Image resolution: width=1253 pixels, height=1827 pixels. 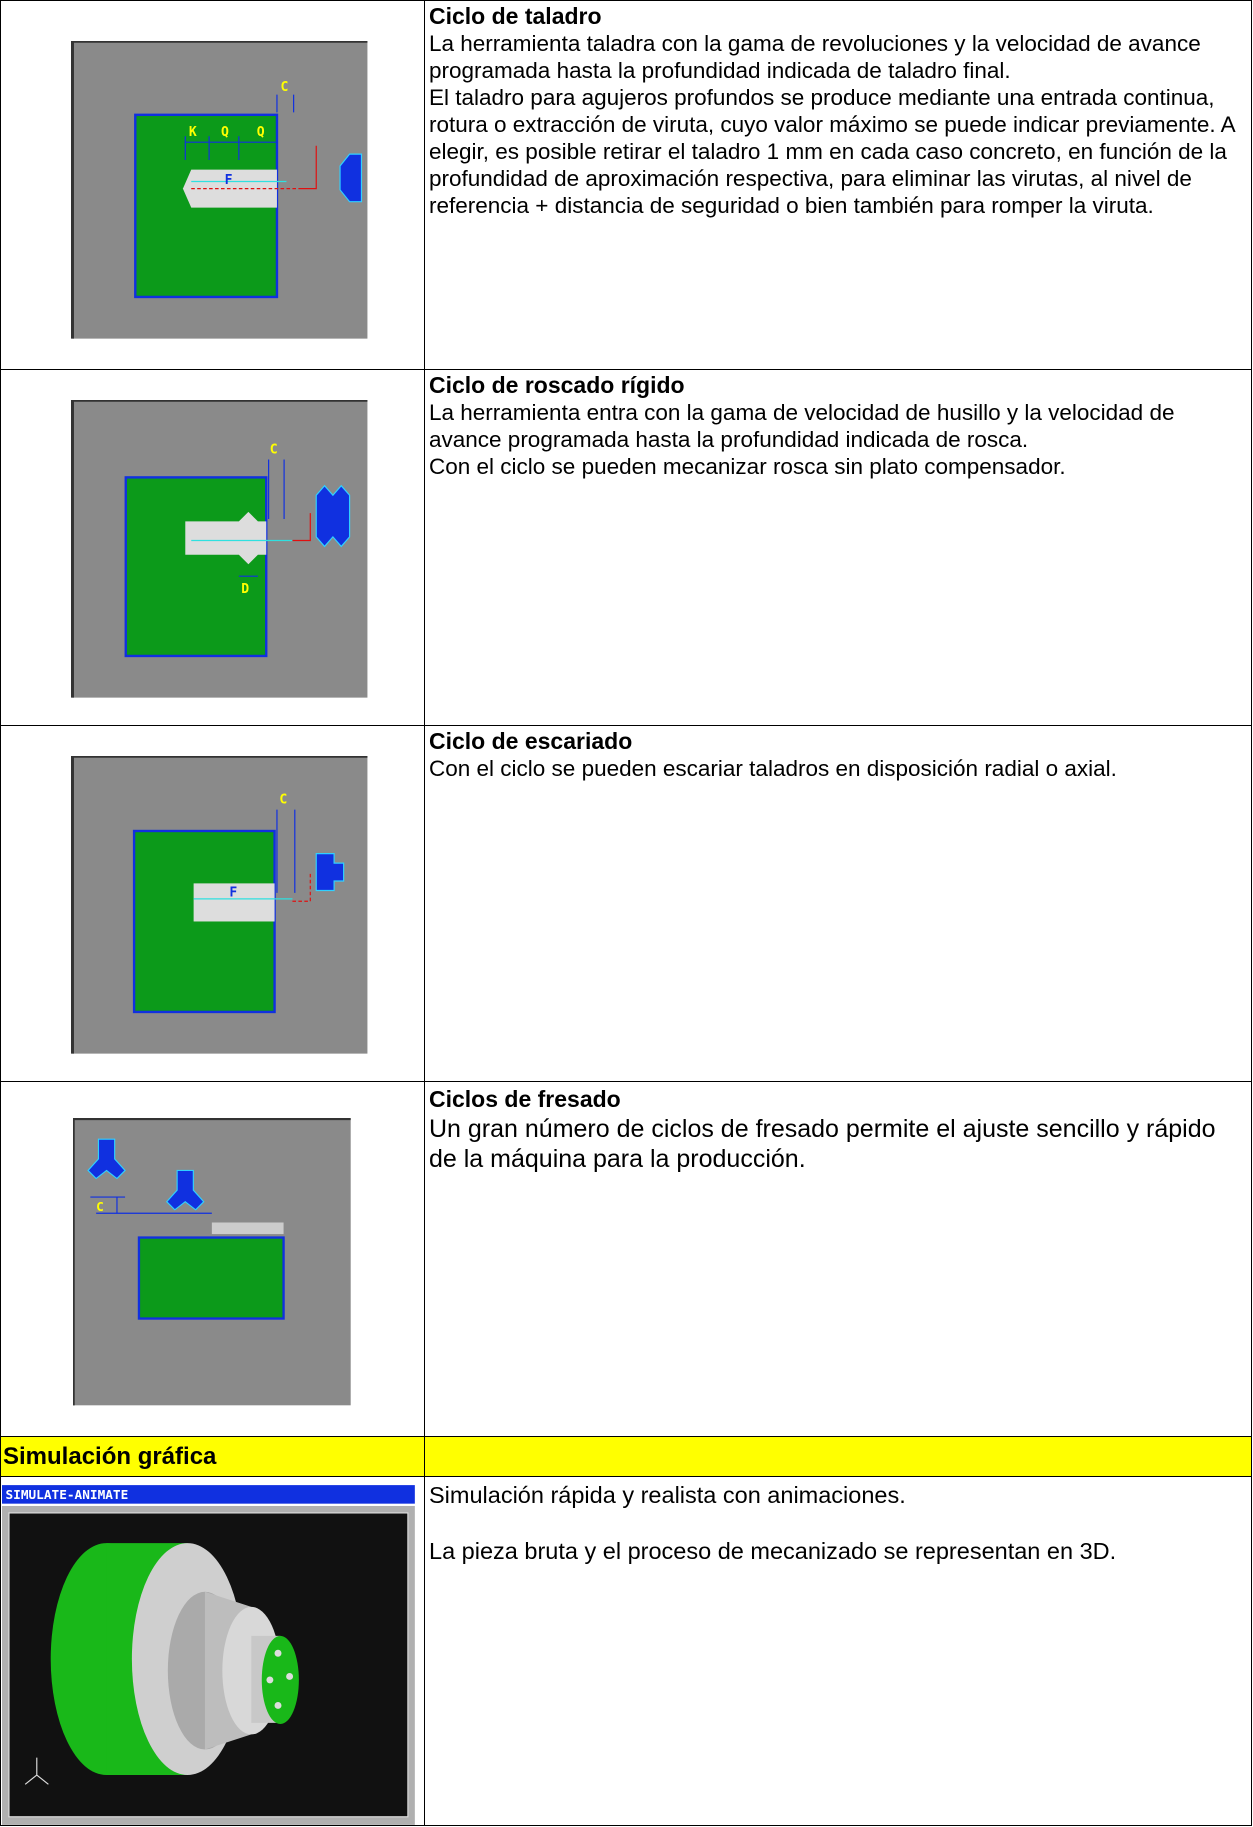 What do you see at coordinates (212, 1262) in the screenshot?
I see `milling-figure: C` at bounding box center [212, 1262].